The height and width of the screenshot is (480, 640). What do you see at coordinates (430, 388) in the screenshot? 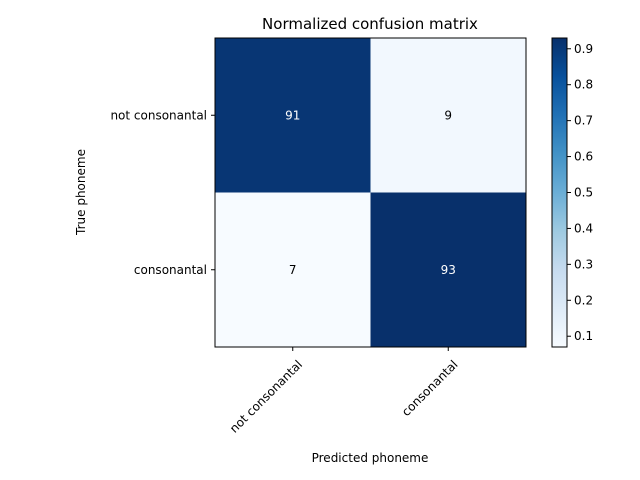
I see `x-tick-label: consonantal` at bounding box center [430, 388].